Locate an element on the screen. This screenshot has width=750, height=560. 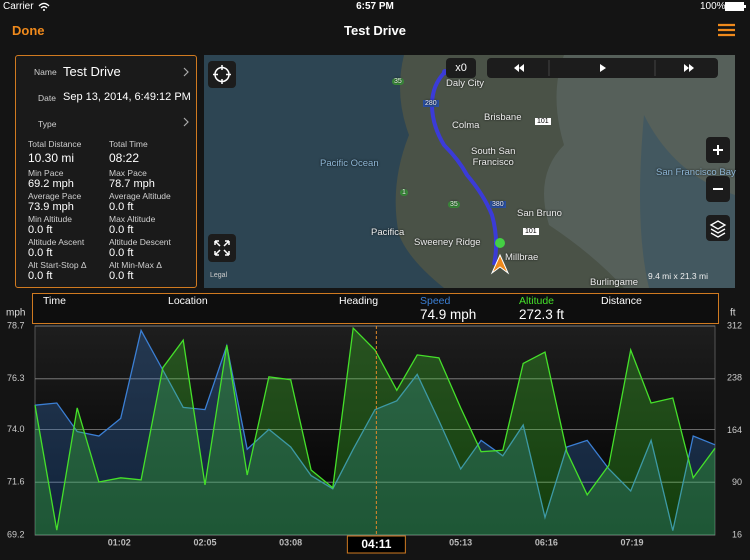
details-panel is located at coordinates (106, 171).